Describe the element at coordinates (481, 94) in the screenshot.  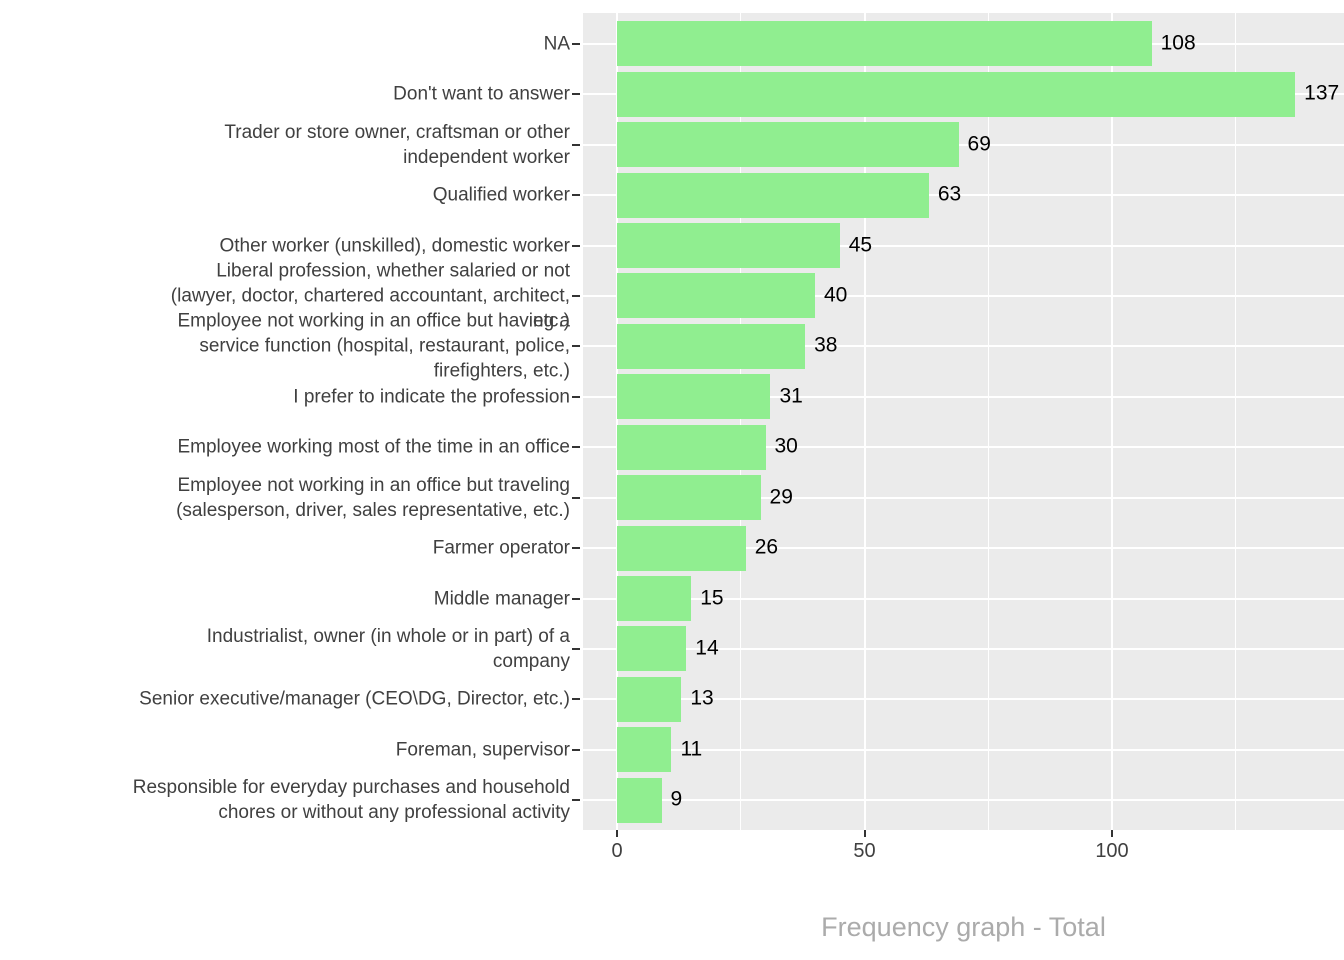
I see `y-axis-category-label: Don't want to answer` at that location.